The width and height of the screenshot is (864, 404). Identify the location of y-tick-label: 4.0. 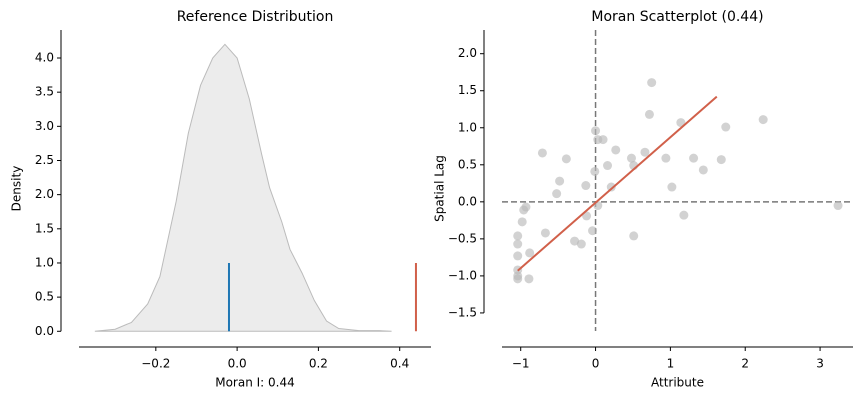
(44, 58).